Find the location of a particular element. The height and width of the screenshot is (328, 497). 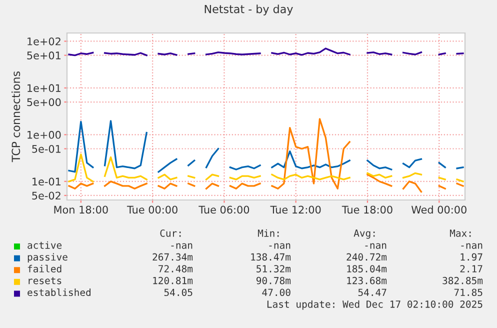

text: 51.32m is located at coordinates (273, 268).